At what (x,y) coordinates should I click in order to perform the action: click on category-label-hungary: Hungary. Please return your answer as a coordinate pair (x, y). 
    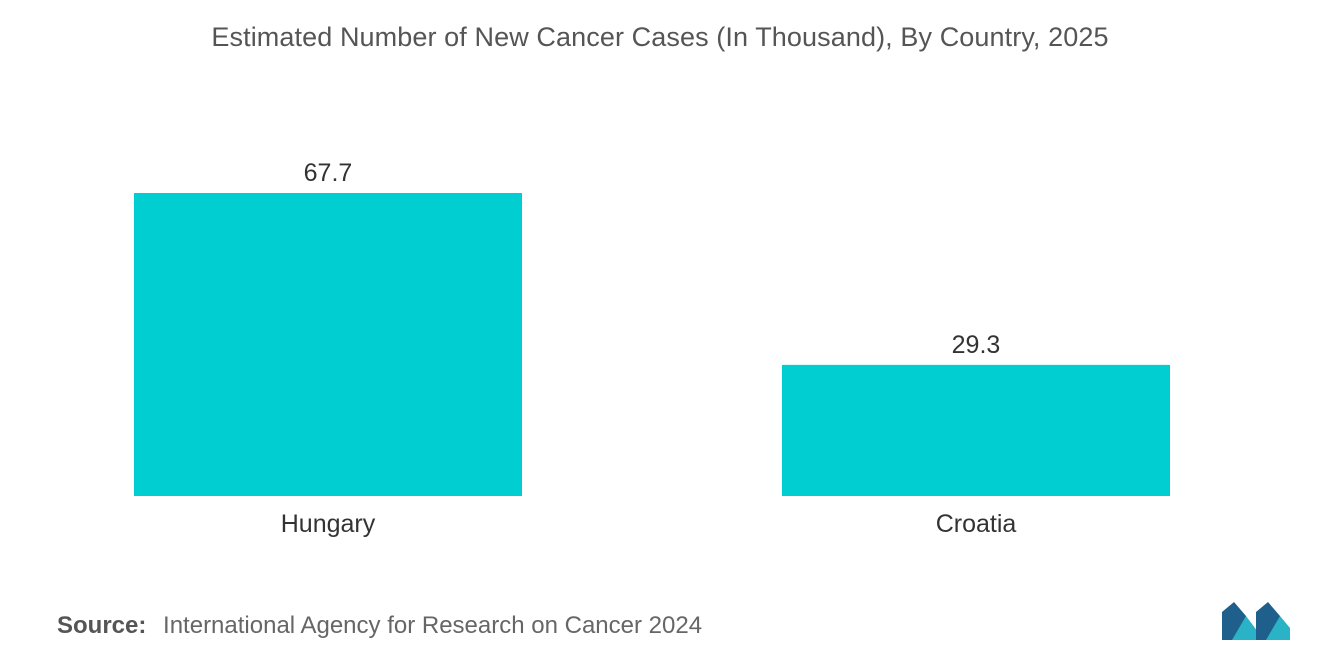
    Looking at the image, I should click on (328, 524).